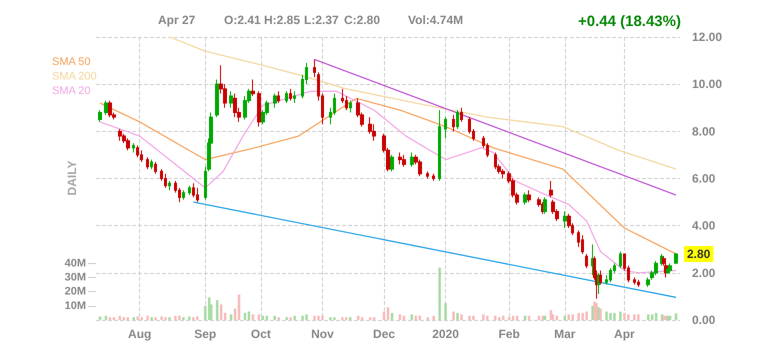 The image size is (762, 358). What do you see at coordinates (509, 334) in the screenshot?
I see `x-tick-label: Feb` at bounding box center [509, 334].